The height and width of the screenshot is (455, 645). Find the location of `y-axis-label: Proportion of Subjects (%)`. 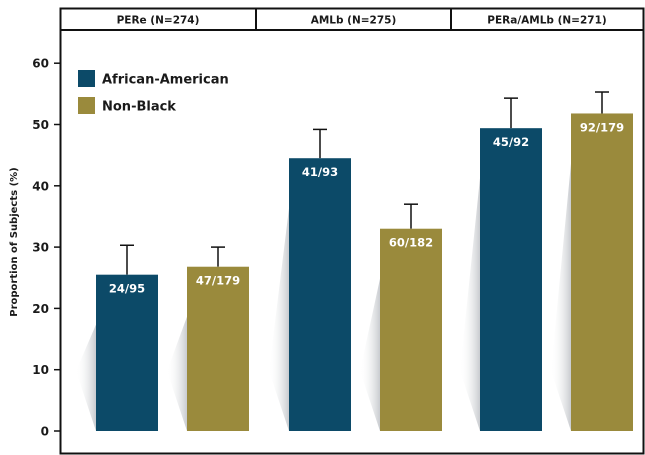

y-axis-label: Proportion of Subjects (%) is located at coordinates (14, 241).